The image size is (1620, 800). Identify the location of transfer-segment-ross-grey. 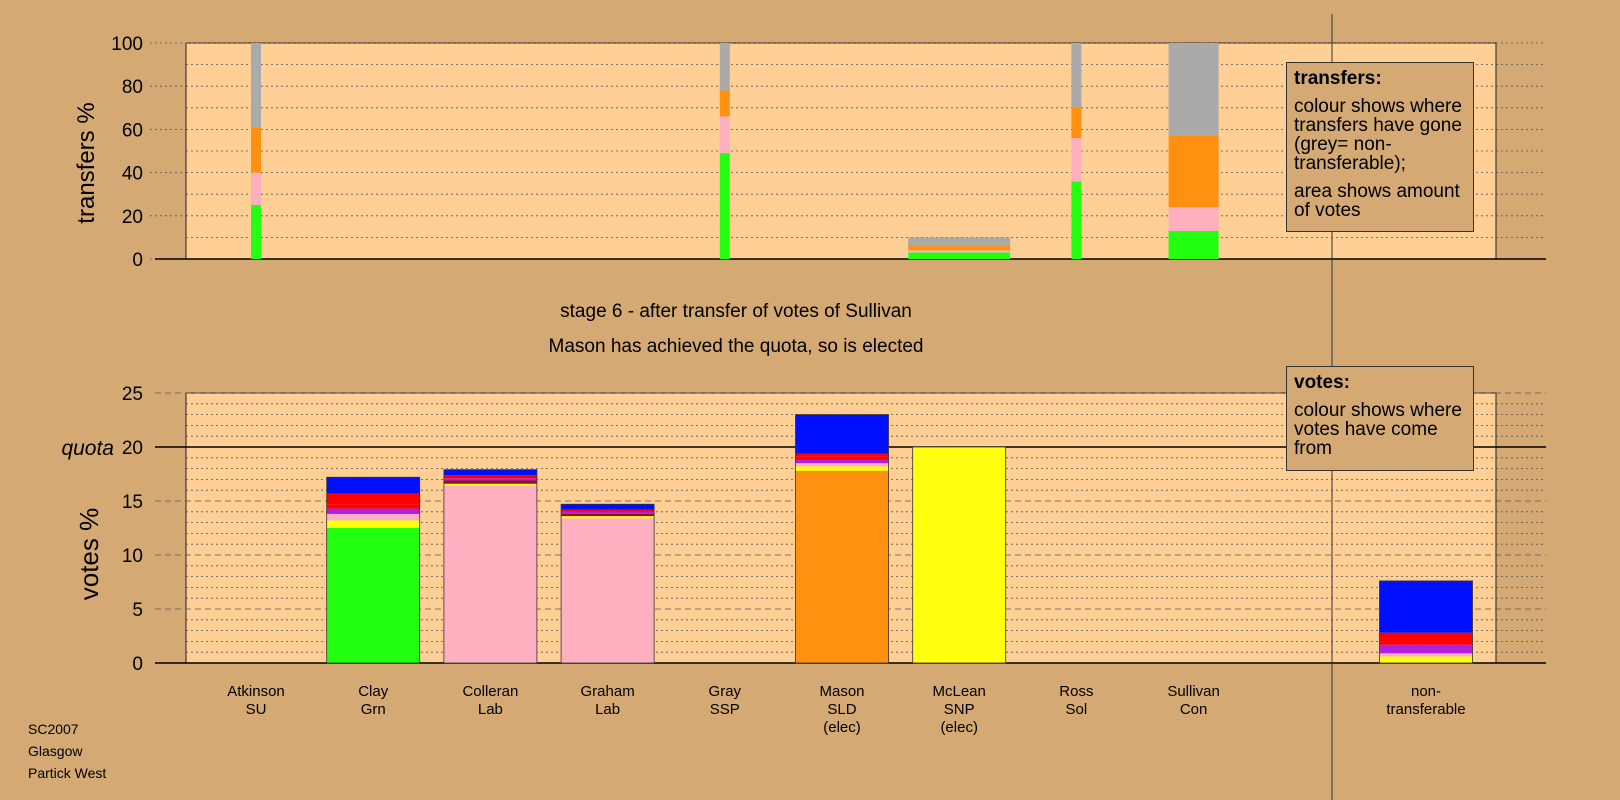
(1076, 75).